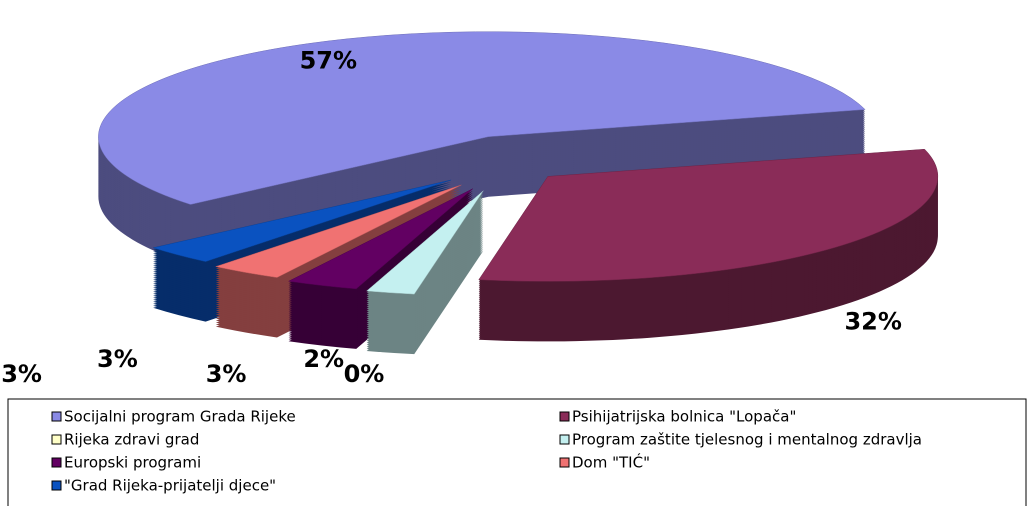 The height and width of the screenshot is (506, 1036). What do you see at coordinates (132, 463) in the screenshot?
I see `legend-label: Europski programi` at bounding box center [132, 463].